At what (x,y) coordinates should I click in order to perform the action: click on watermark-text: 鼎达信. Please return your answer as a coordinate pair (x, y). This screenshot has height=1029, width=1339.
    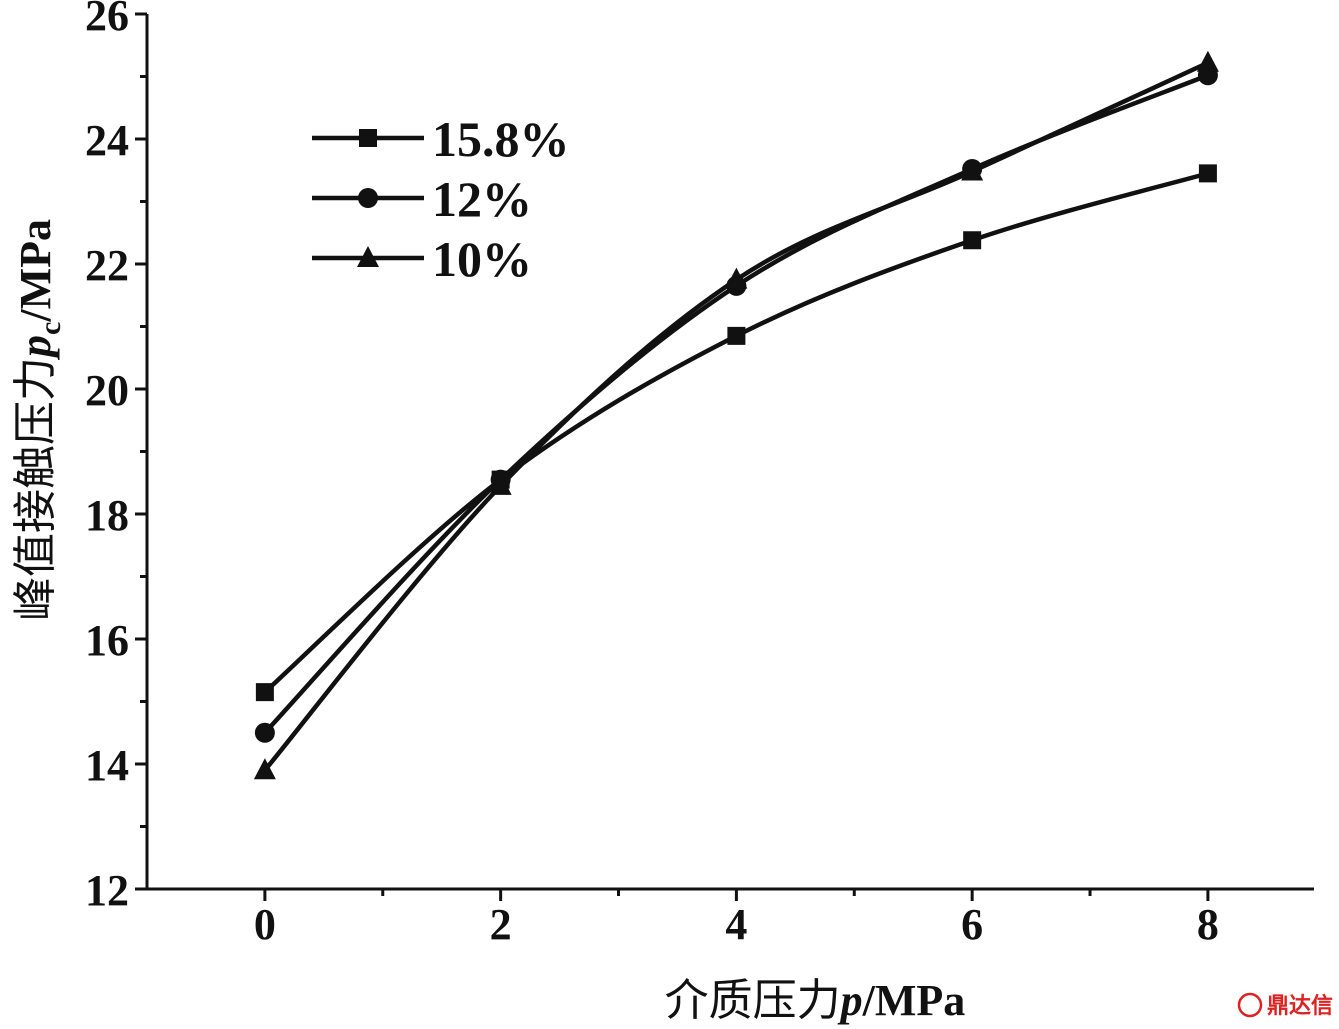
    Looking at the image, I should click on (1300, 1006).